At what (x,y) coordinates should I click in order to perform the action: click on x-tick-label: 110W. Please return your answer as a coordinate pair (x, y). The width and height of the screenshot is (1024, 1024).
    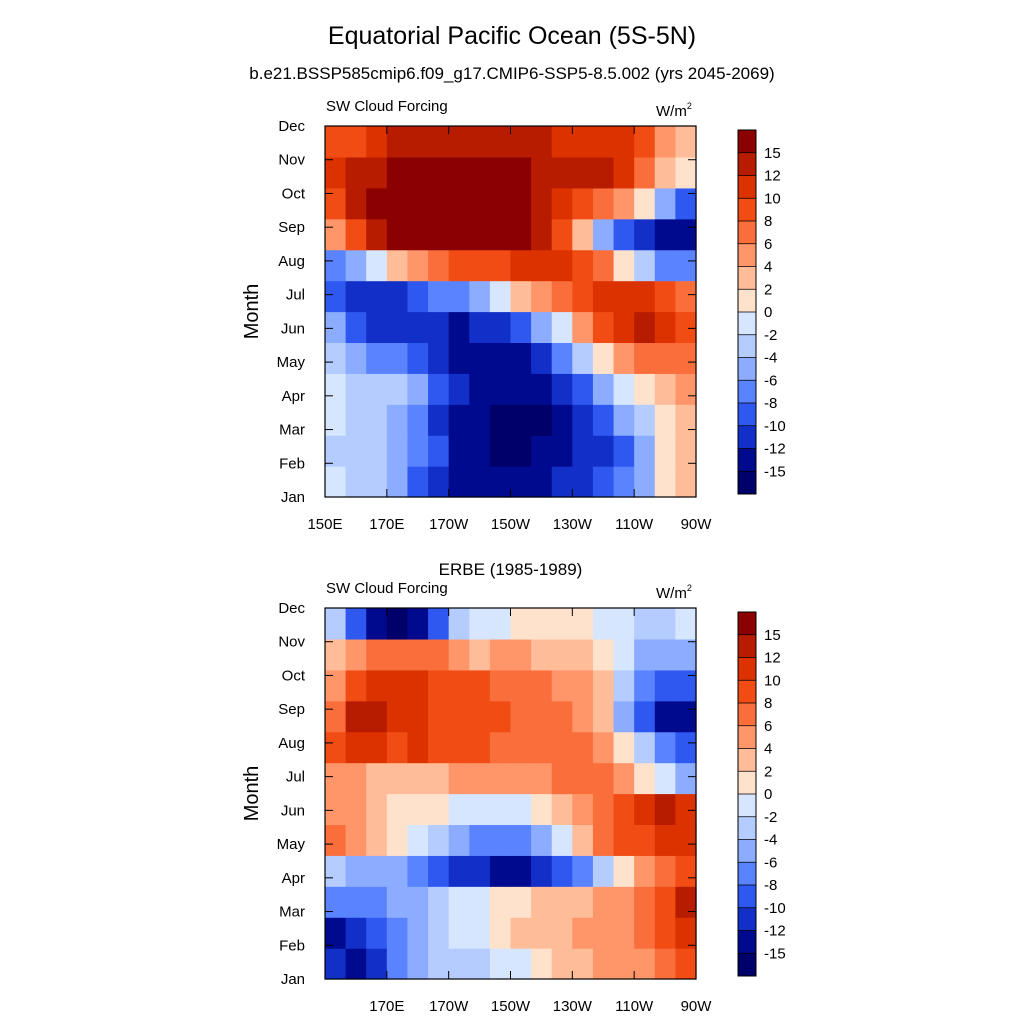
    Looking at the image, I should click on (634, 524).